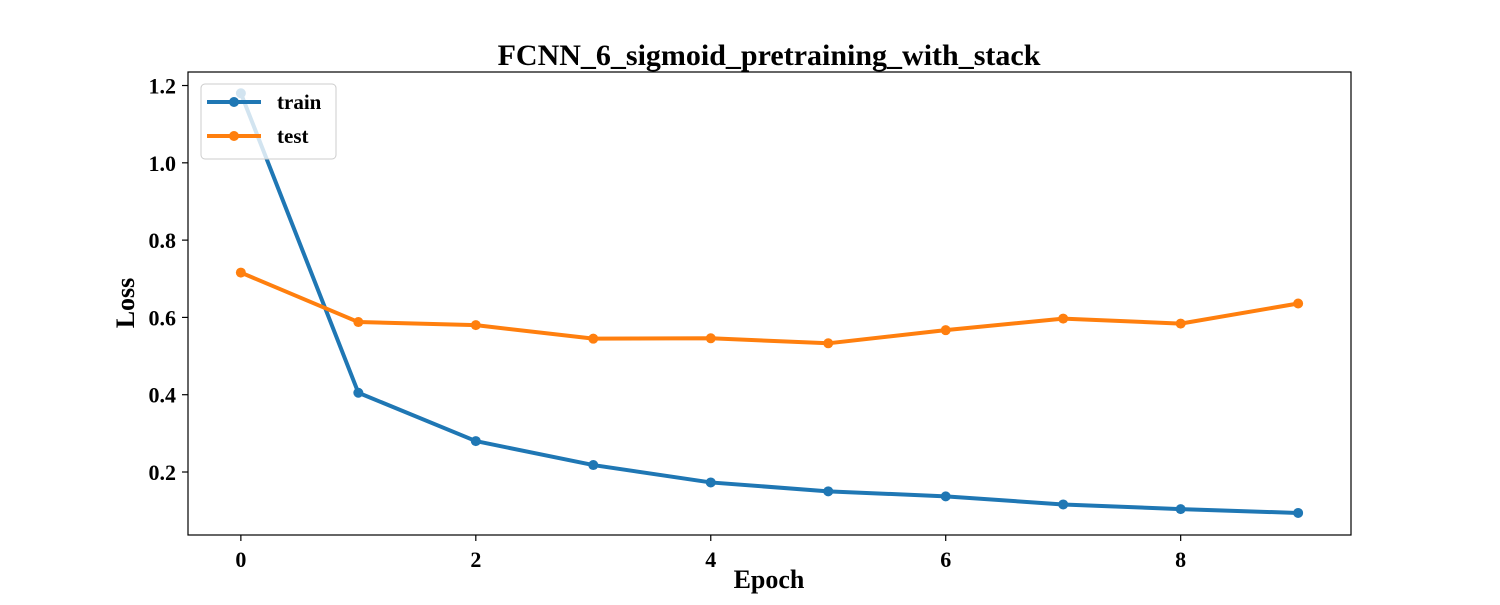 Image resolution: width=1500 pixels, height=605 pixels. Describe the element at coordinates (945, 559) in the screenshot. I see `x-tick-label: 6` at that location.